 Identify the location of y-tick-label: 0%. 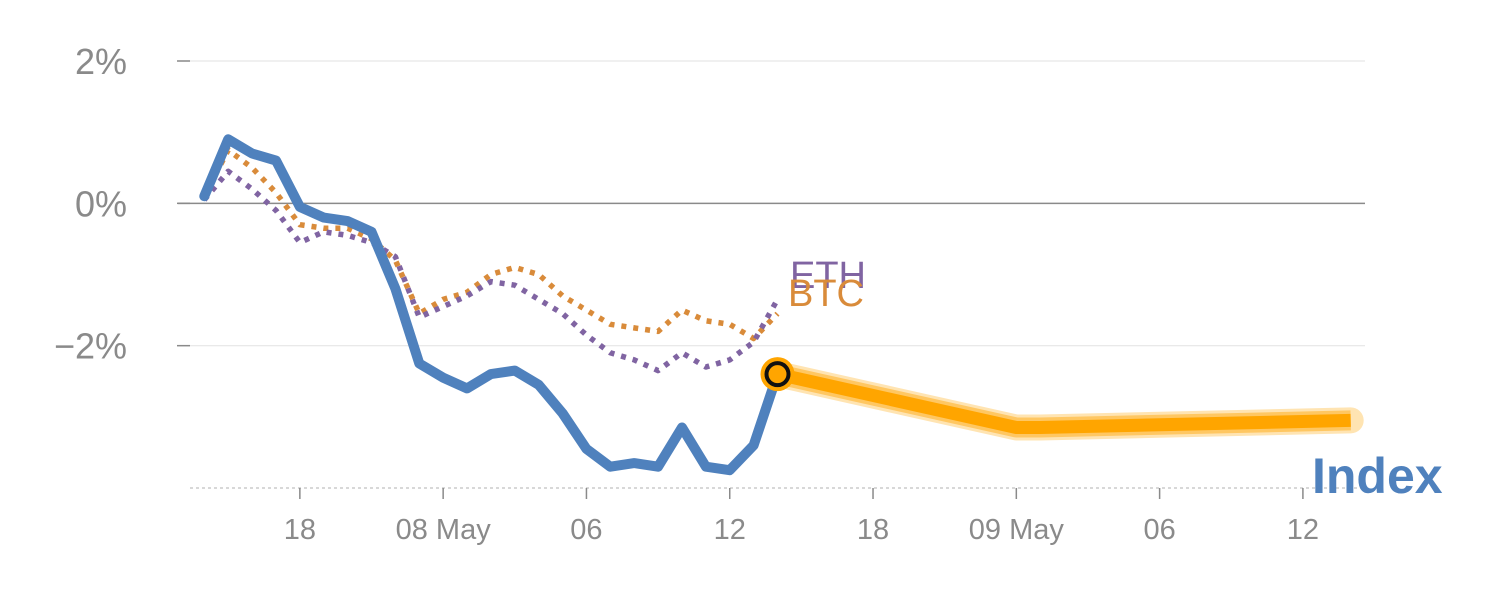
(101, 203).